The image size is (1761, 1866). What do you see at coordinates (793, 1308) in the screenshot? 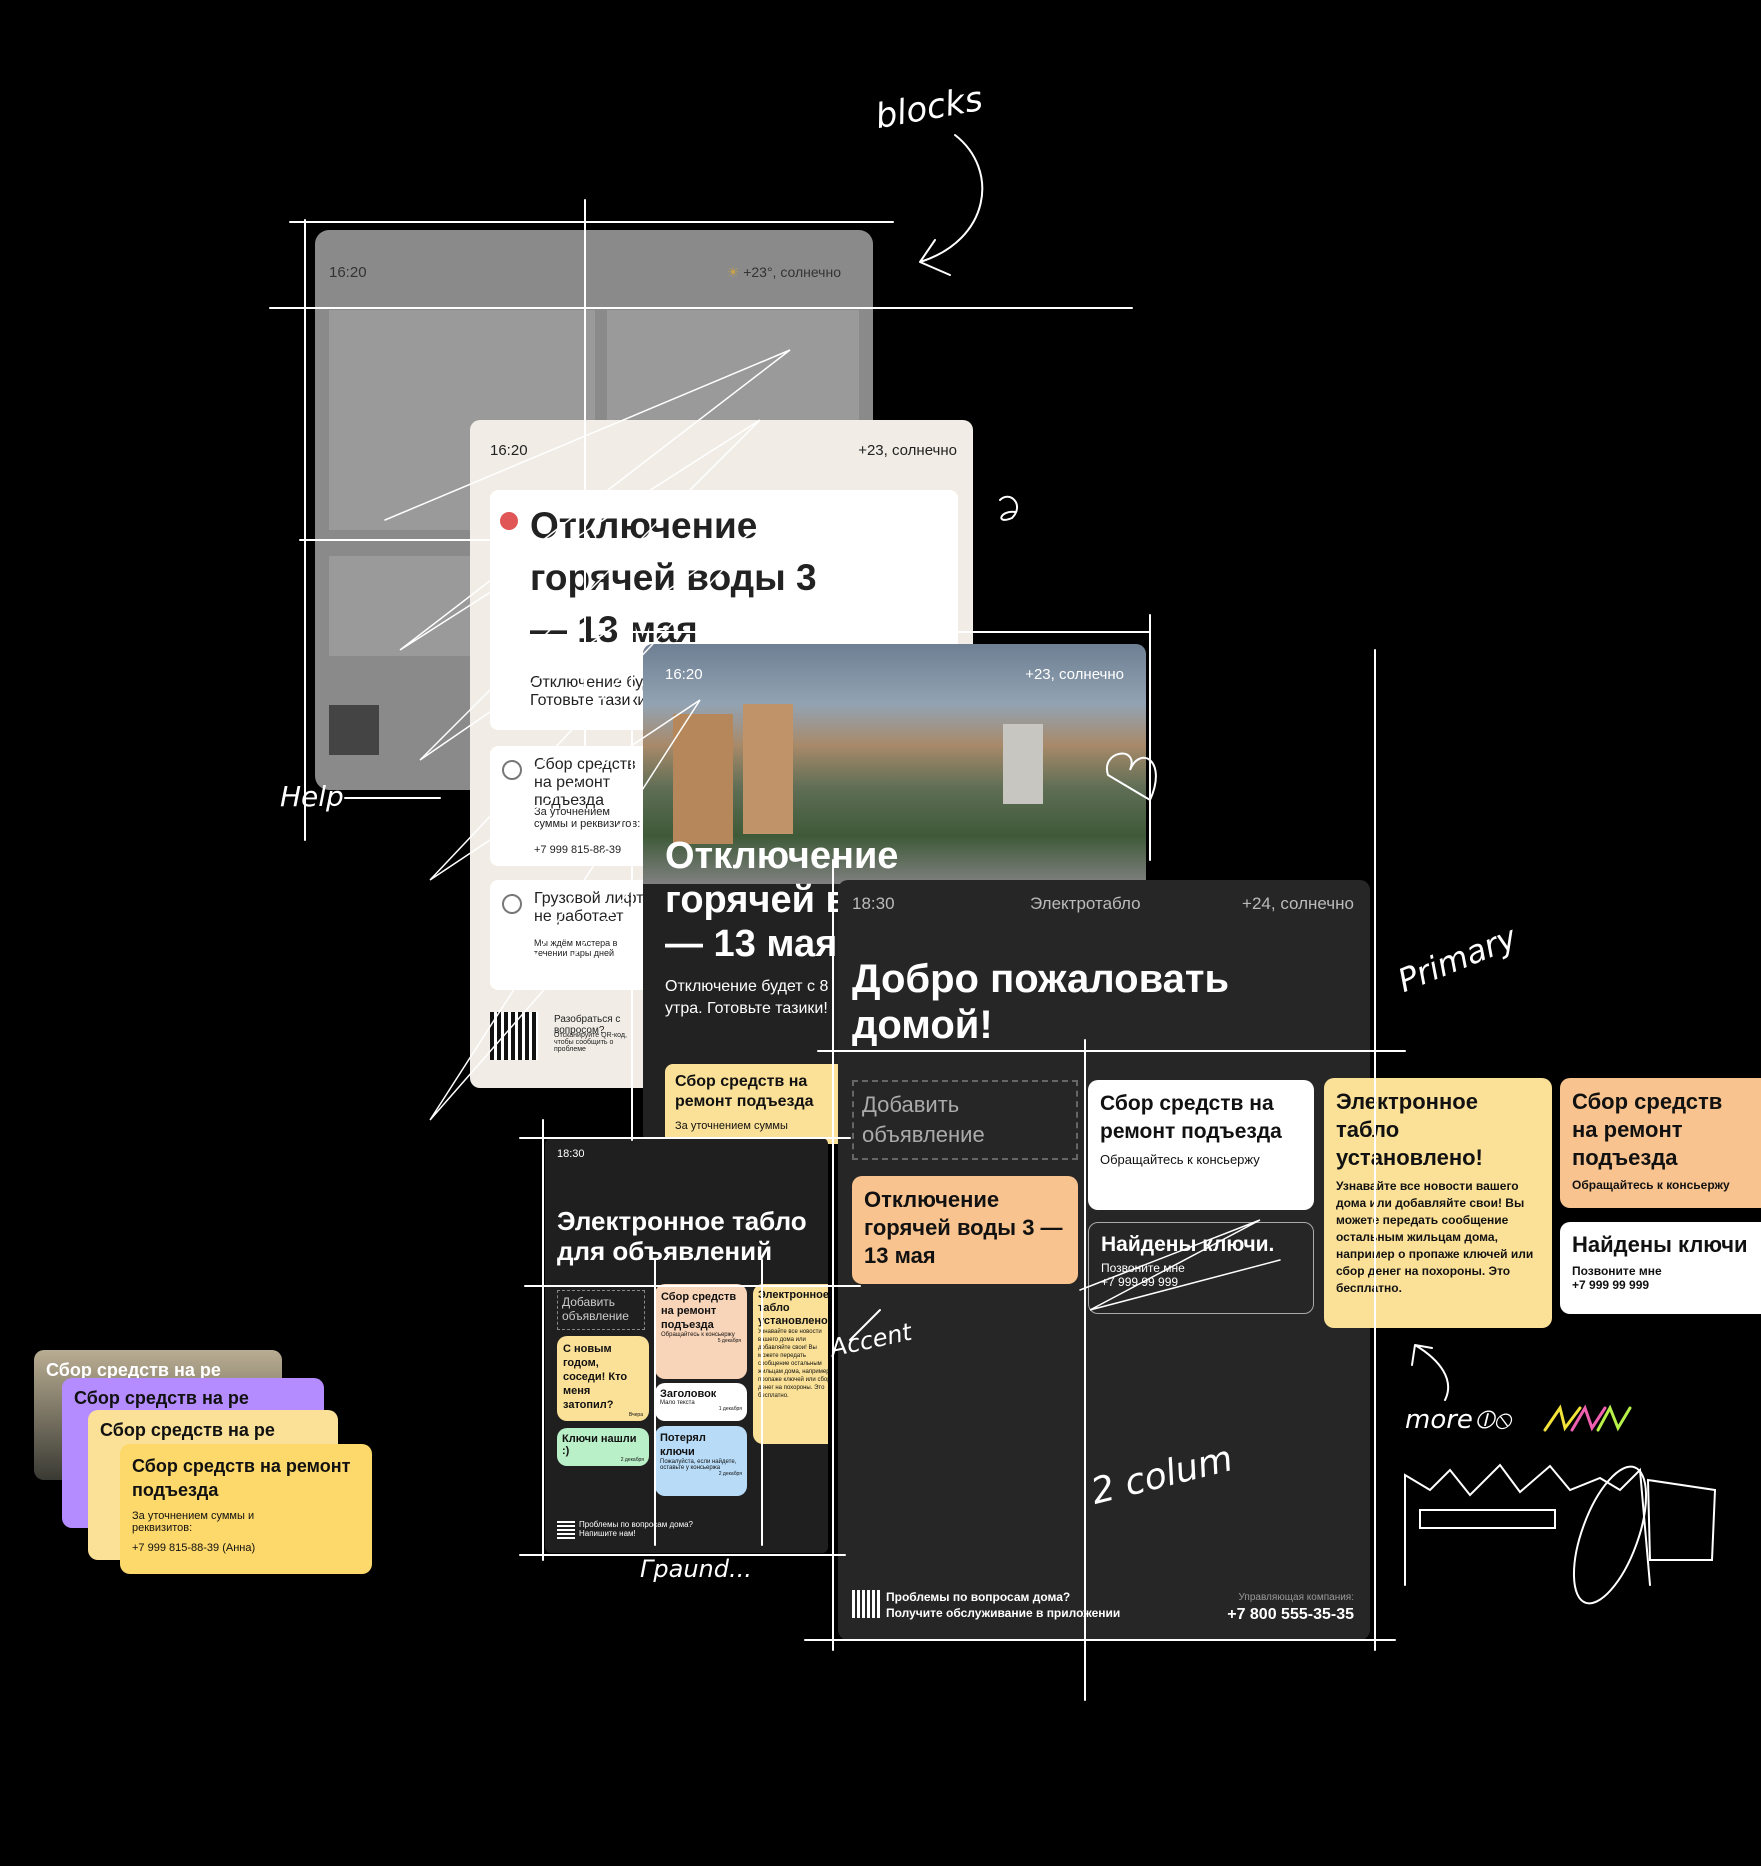
I see `small-c6-title: Электронное табло установлено!` at bounding box center [793, 1308].